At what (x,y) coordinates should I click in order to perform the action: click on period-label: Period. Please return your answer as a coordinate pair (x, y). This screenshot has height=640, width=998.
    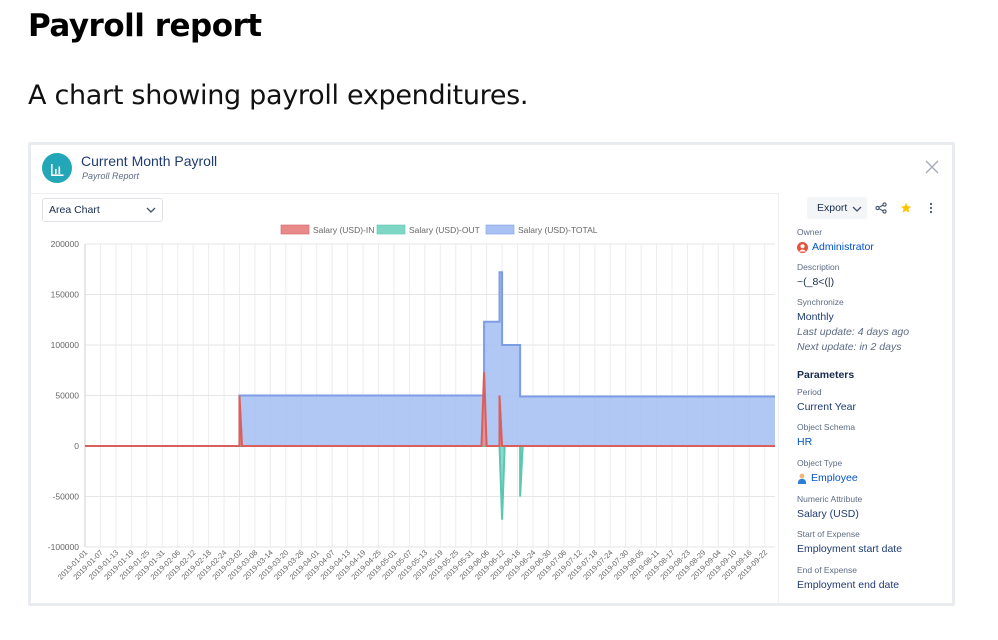
    Looking at the image, I should click on (809, 392).